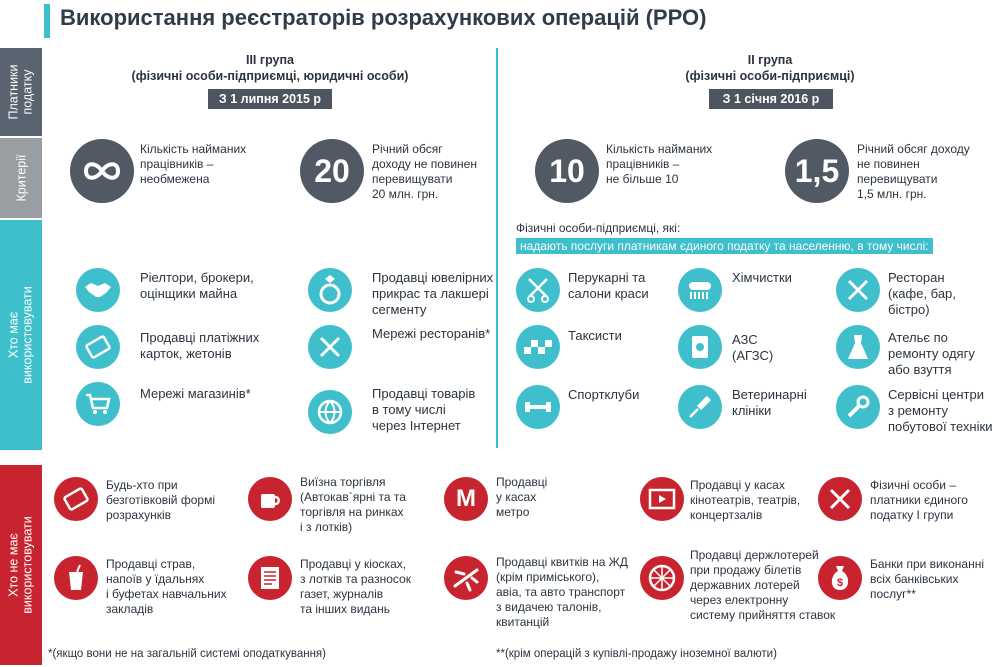  What do you see at coordinates (700, 347) in the screenshot?
I see `fuel-icon` at bounding box center [700, 347].